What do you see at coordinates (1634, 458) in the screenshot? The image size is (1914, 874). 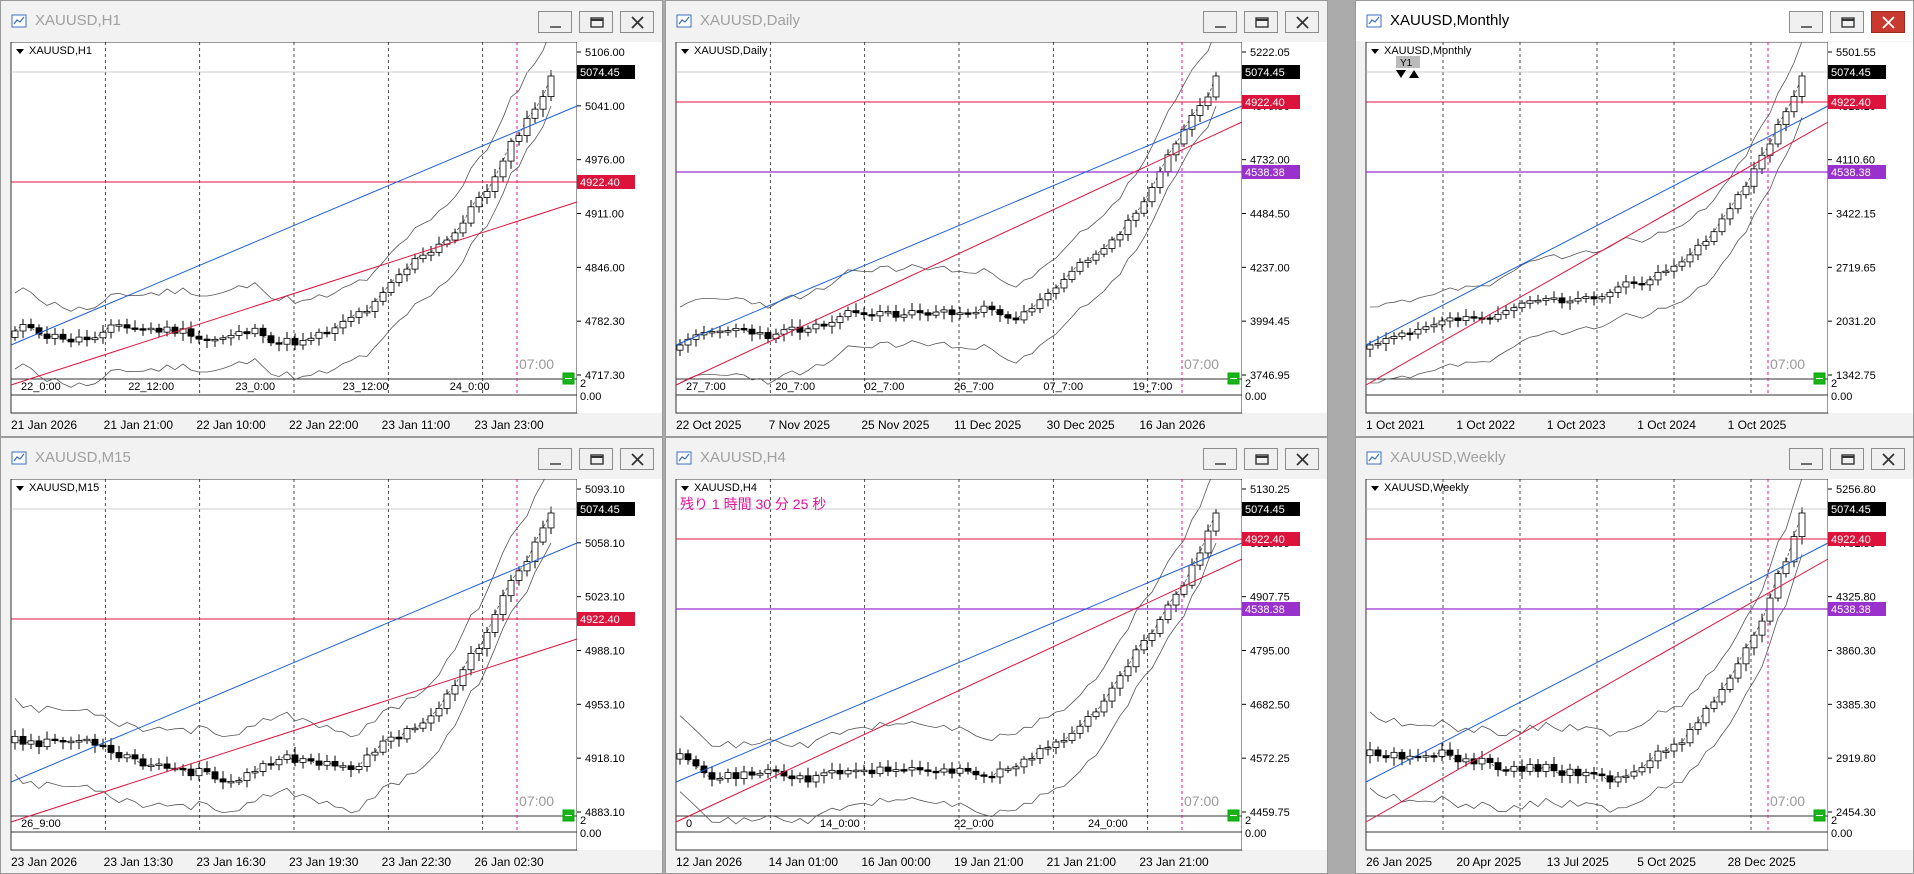 I see `window-titlebar: XAUUSD,Weekly` at bounding box center [1634, 458].